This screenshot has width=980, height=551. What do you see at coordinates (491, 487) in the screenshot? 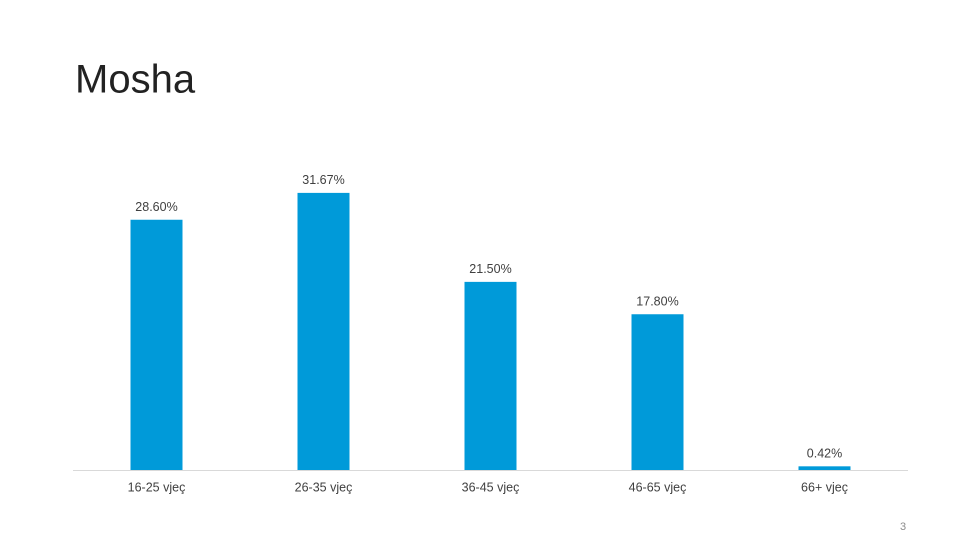
I see `x-tick-label: 36-45 vjeç` at bounding box center [491, 487].